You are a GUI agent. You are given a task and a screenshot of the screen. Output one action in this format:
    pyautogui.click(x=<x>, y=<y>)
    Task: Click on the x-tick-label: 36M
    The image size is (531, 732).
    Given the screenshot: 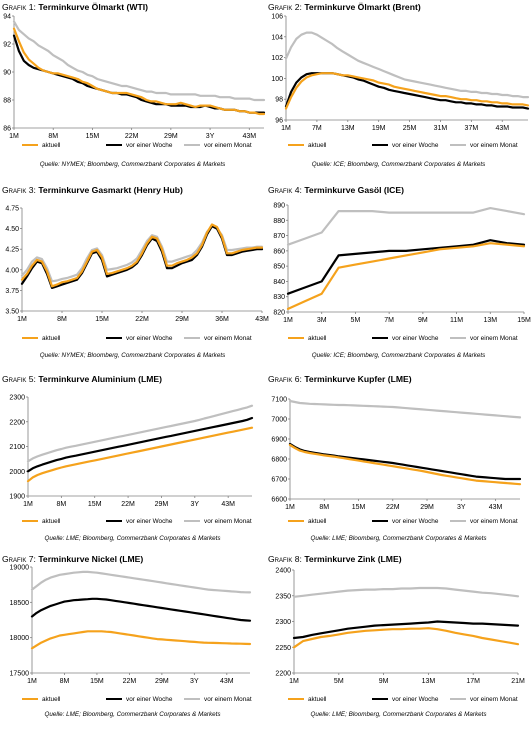 What is the action you would take?
    pyautogui.click(x=222, y=319)
    